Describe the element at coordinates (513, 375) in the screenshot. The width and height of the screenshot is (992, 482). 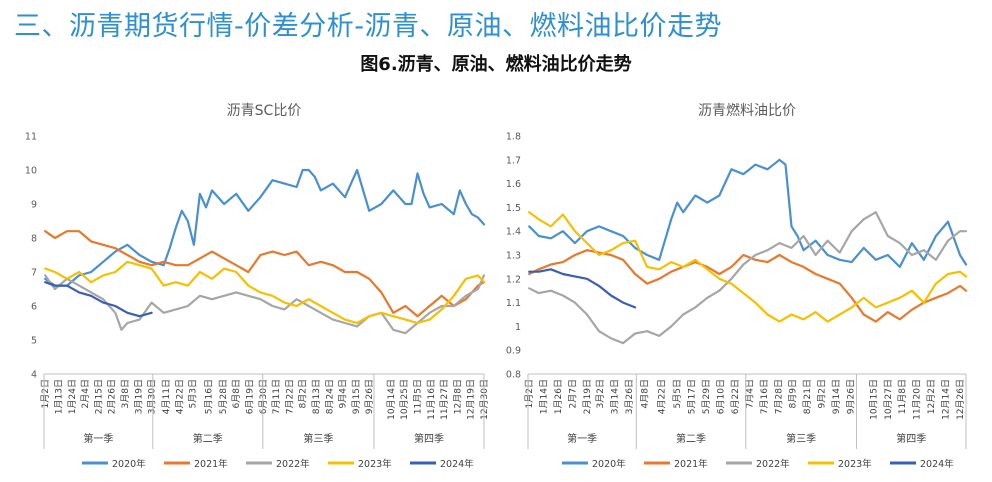
I see `y-tick-label: 0.8` at that location.